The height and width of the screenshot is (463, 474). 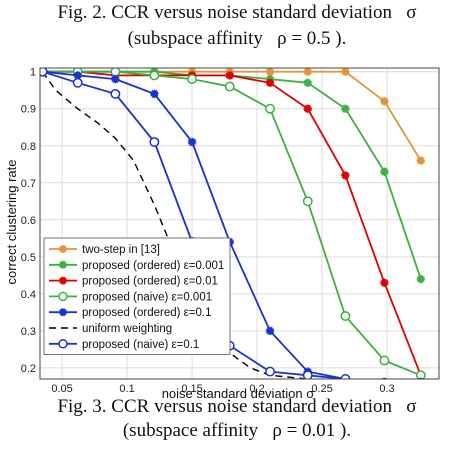 What do you see at coordinates (150, 282) in the screenshot?
I see `legend-label: proposed (ordered) ε=0.01` at bounding box center [150, 282].